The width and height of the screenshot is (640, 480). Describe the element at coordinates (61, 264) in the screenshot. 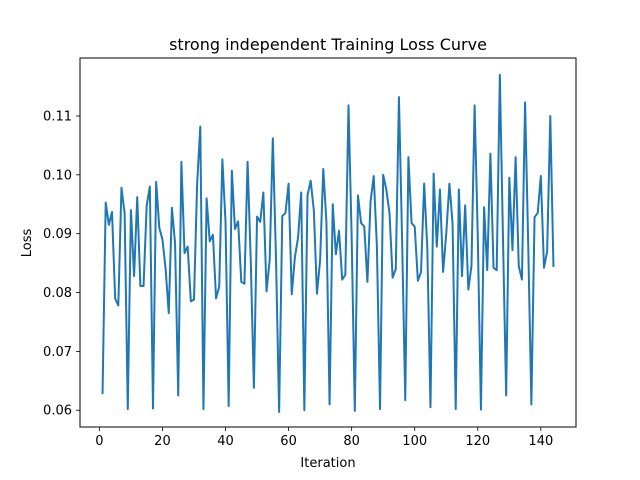

I see `y-axis-ticks: 0.06 0.07 0.08 0.09 0.10 0.11` at that location.